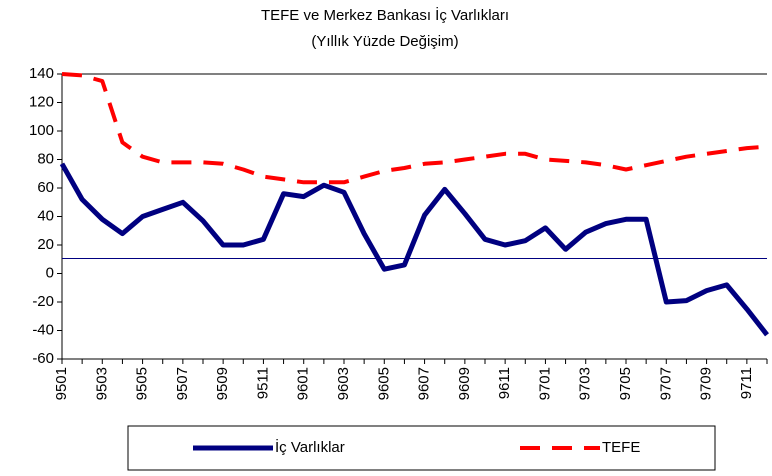 This screenshot has width=772, height=476. I want to click on chart-subtitle: (Yıllık Yüzde Değişim), so click(384, 41).